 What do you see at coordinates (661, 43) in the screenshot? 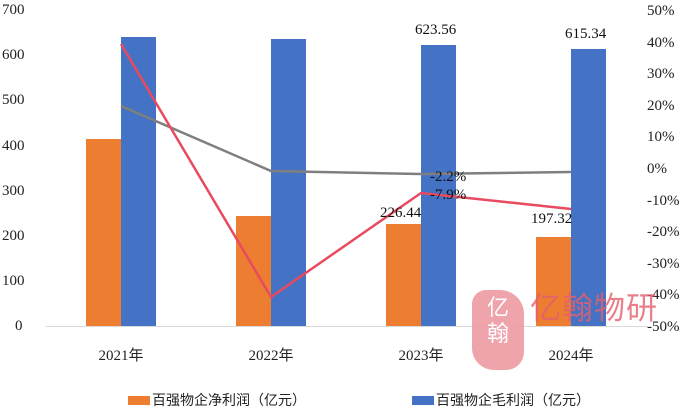
I see `y2-tick: 40%` at bounding box center [661, 43].